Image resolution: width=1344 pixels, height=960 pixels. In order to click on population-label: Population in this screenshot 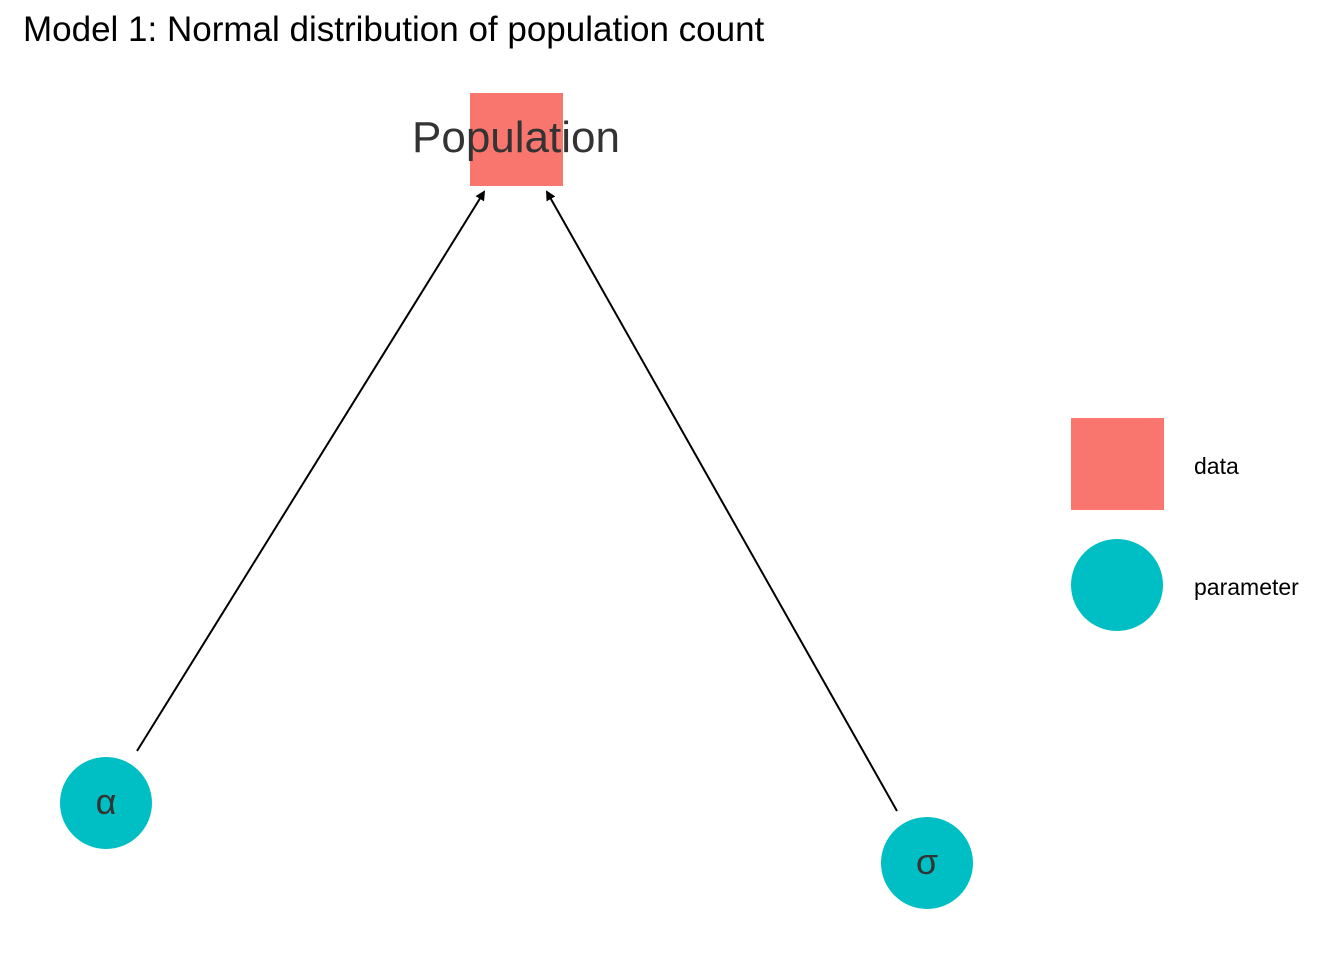, I will do `click(516, 137)`.